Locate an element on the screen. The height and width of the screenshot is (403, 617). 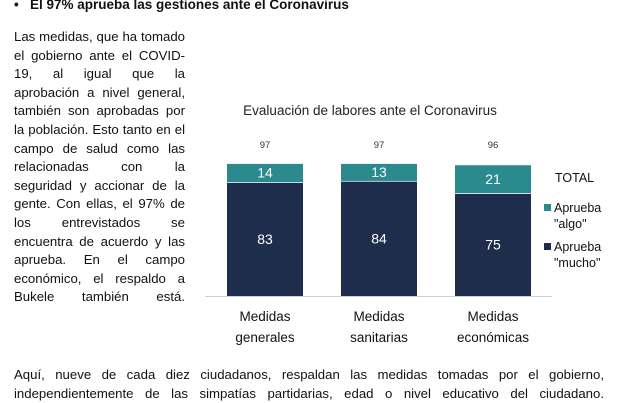
legend-label: "mucho" is located at coordinates (577, 263).